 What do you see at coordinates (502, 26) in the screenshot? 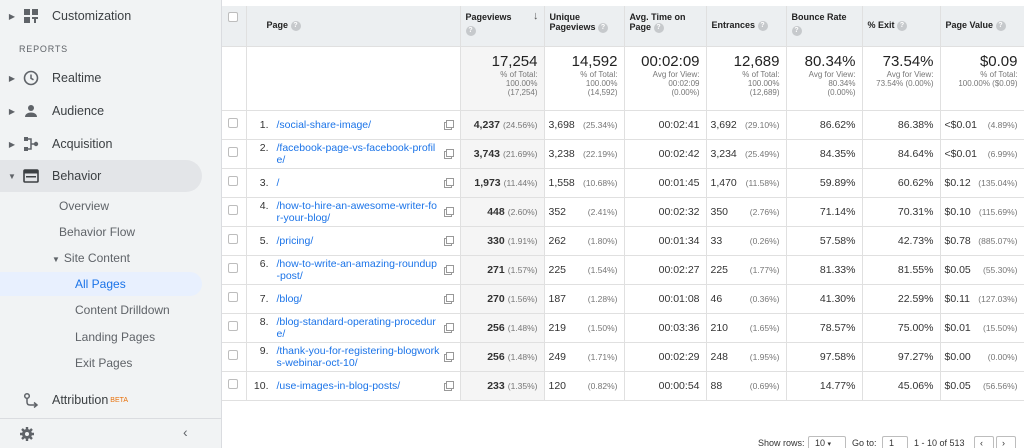
I see `column-header-pageviews: Pageviews? ↓` at bounding box center [502, 26].